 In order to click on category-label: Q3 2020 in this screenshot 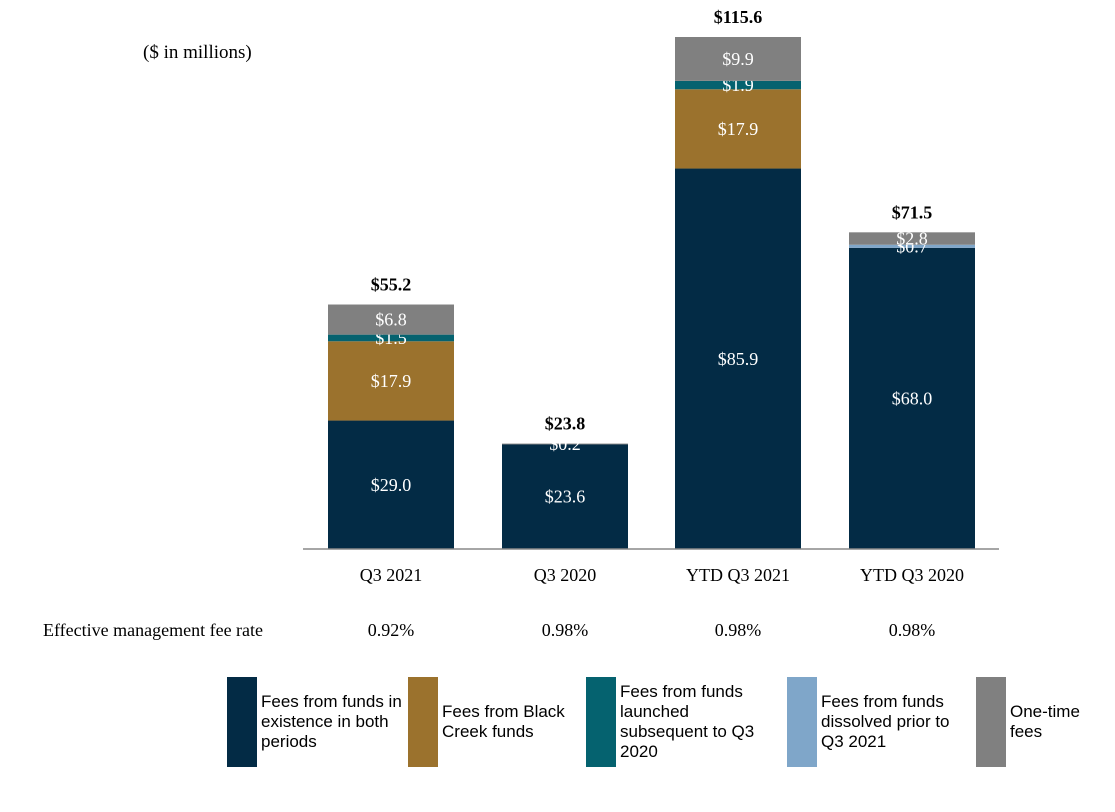, I will do `click(565, 575)`.